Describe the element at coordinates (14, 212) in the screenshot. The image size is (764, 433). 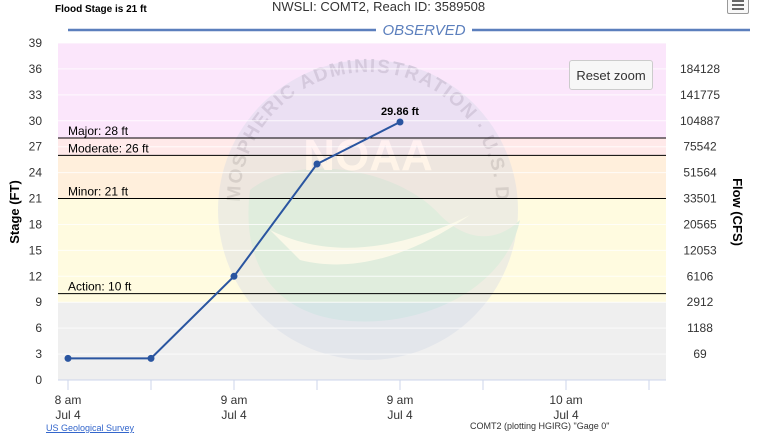
I see `y-axis-title: Stage (FT)` at that location.